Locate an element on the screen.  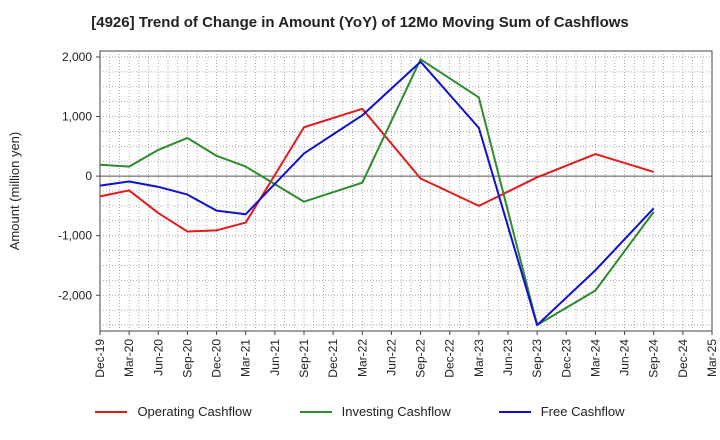
legend-item: Operating Cashflow is located at coordinates (173, 411).